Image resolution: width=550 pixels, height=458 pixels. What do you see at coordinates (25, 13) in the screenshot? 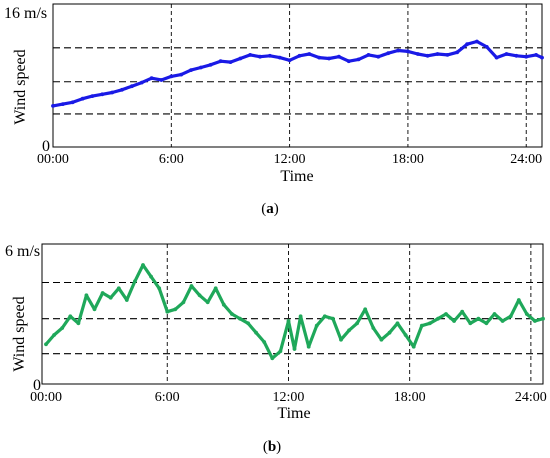
I see `panel-a-y-max-label: 16 m/s` at bounding box center [25, 13].